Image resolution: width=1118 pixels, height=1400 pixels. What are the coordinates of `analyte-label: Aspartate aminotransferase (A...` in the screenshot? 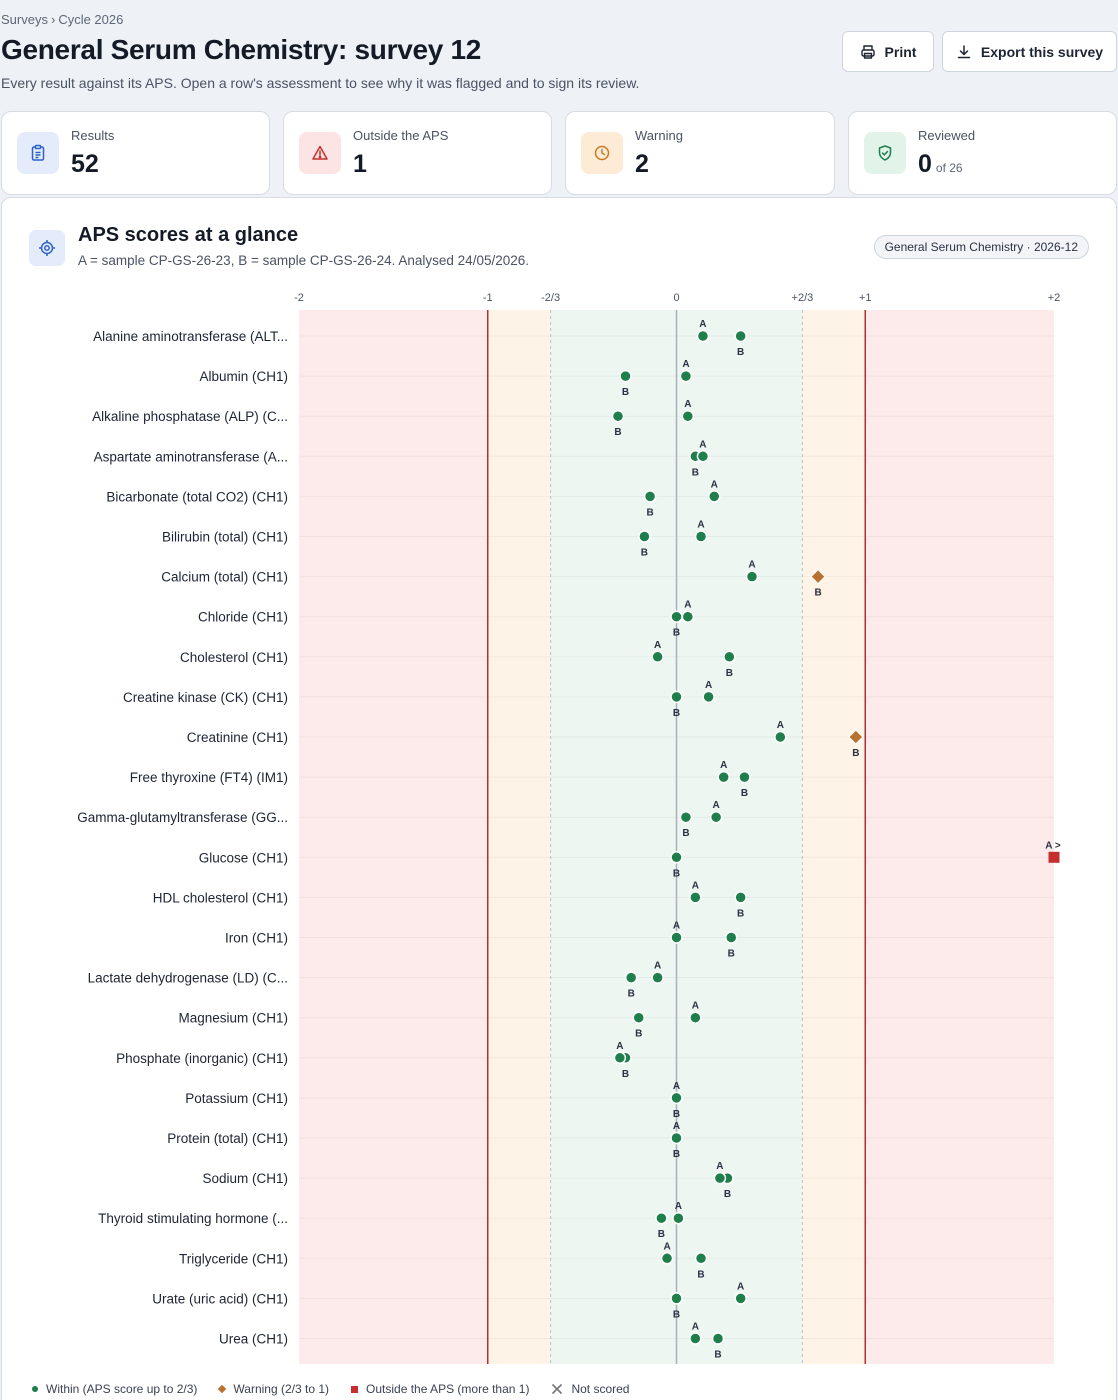 It's located at (191, 456).